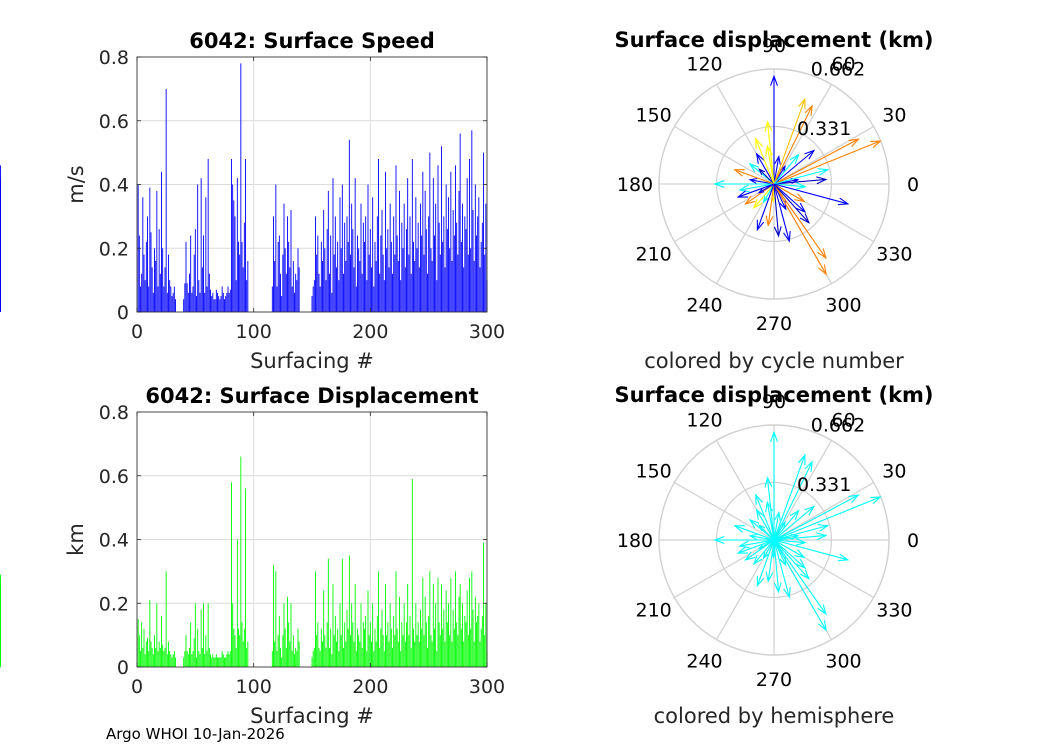  I want to click on y-tick-label: 0.4, so click(114, 186).